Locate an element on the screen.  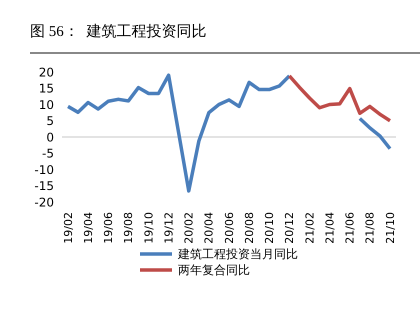
y-tick-label: -10 is located at coordinates (44, 169).